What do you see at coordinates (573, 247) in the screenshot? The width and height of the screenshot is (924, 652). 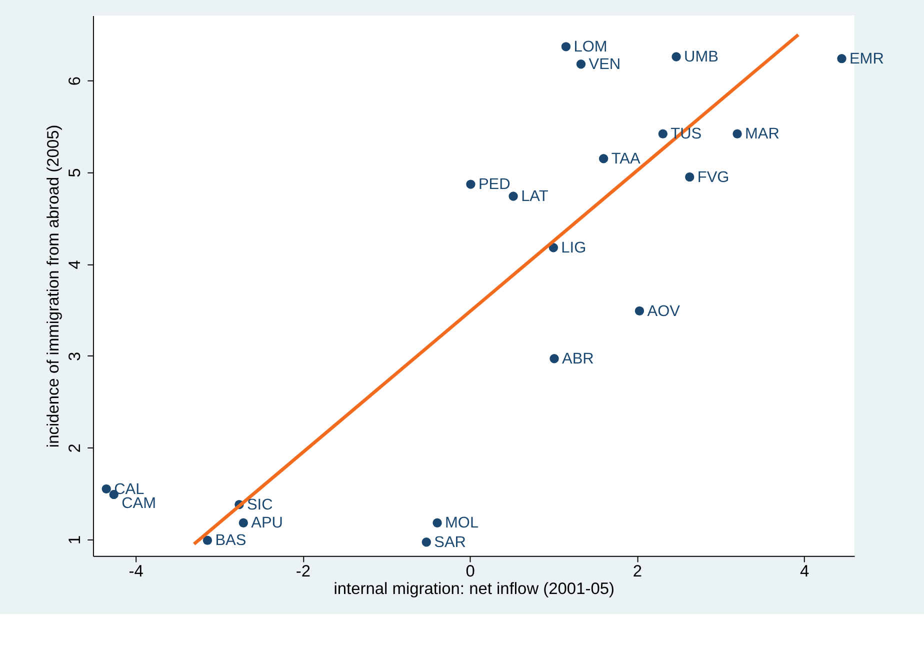 I see `annotation: LIG` at bounding box center [573, 247].